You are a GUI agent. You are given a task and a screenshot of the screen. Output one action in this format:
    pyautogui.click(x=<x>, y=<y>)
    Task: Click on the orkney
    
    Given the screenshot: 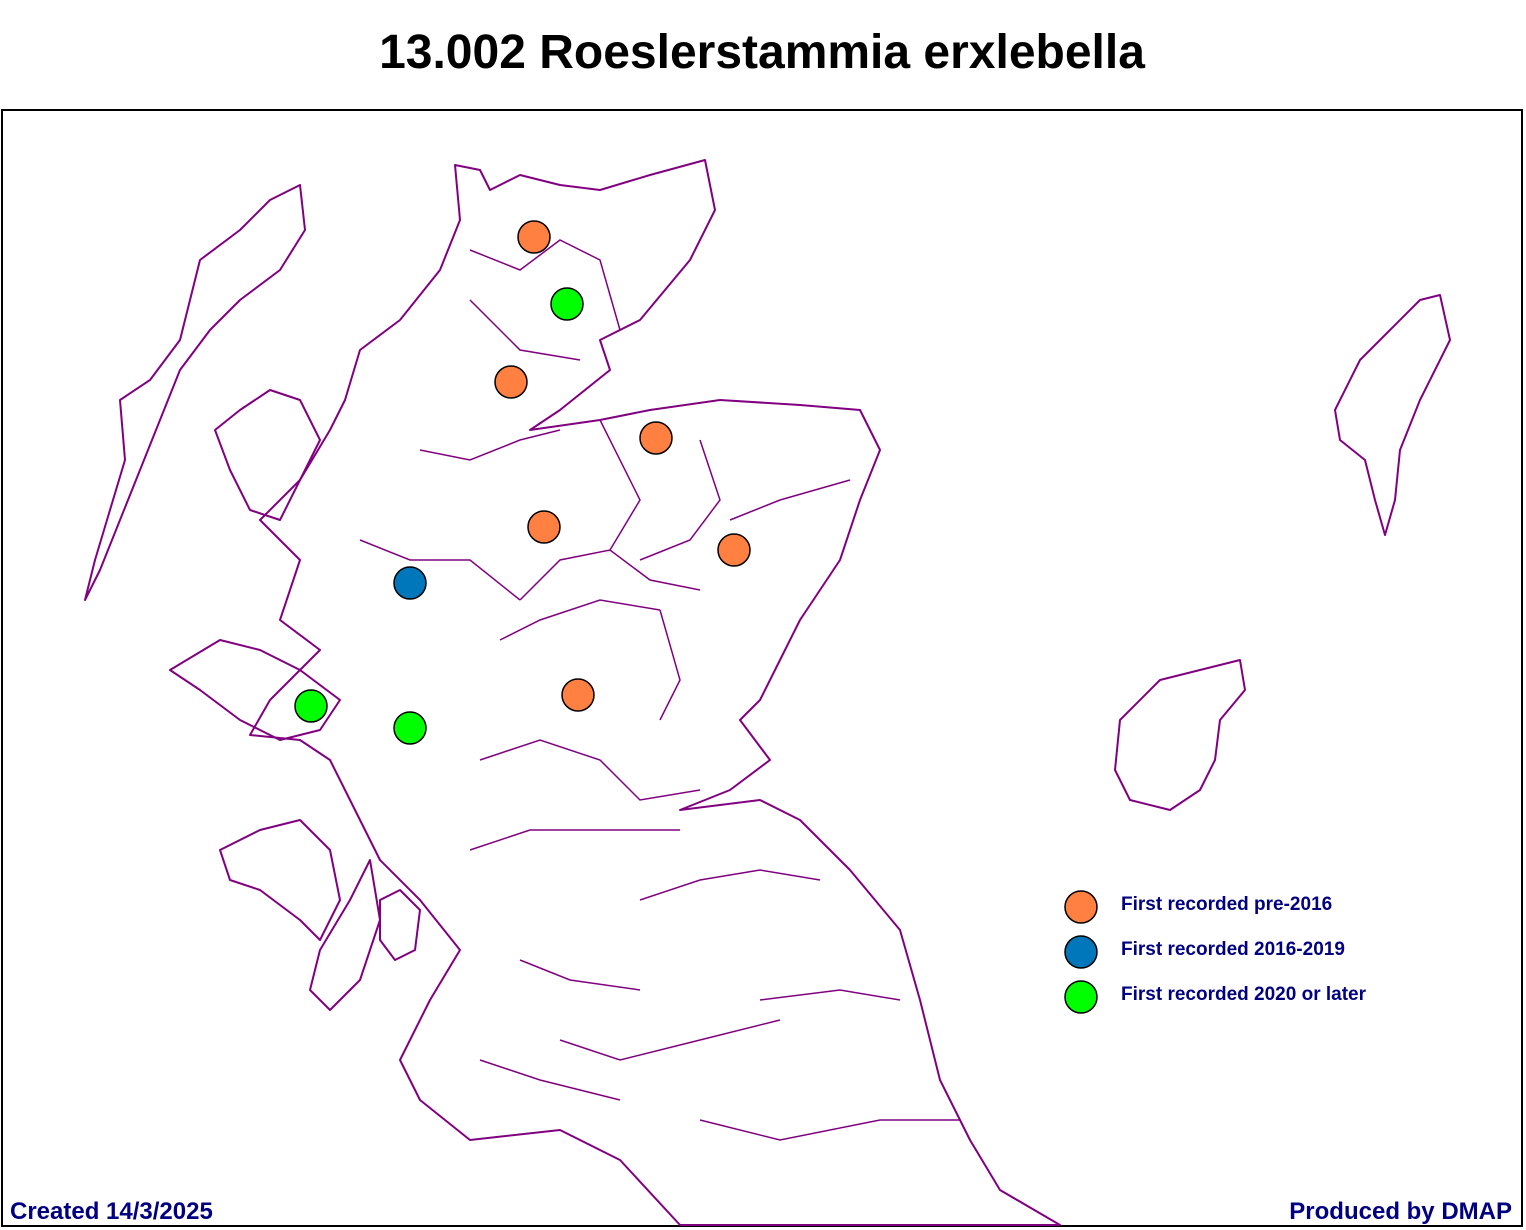 What is the action you would take?
    pyautogui.click(x=1180, y=735)
    